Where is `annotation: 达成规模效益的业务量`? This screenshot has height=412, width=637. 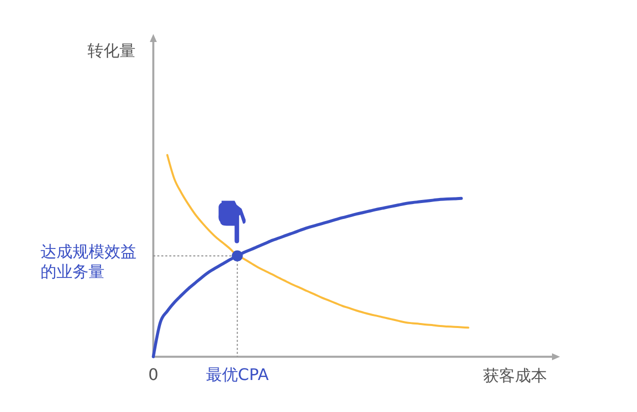
annotation: 达成规模效益的业务量 is located at coordinates (88, 261).